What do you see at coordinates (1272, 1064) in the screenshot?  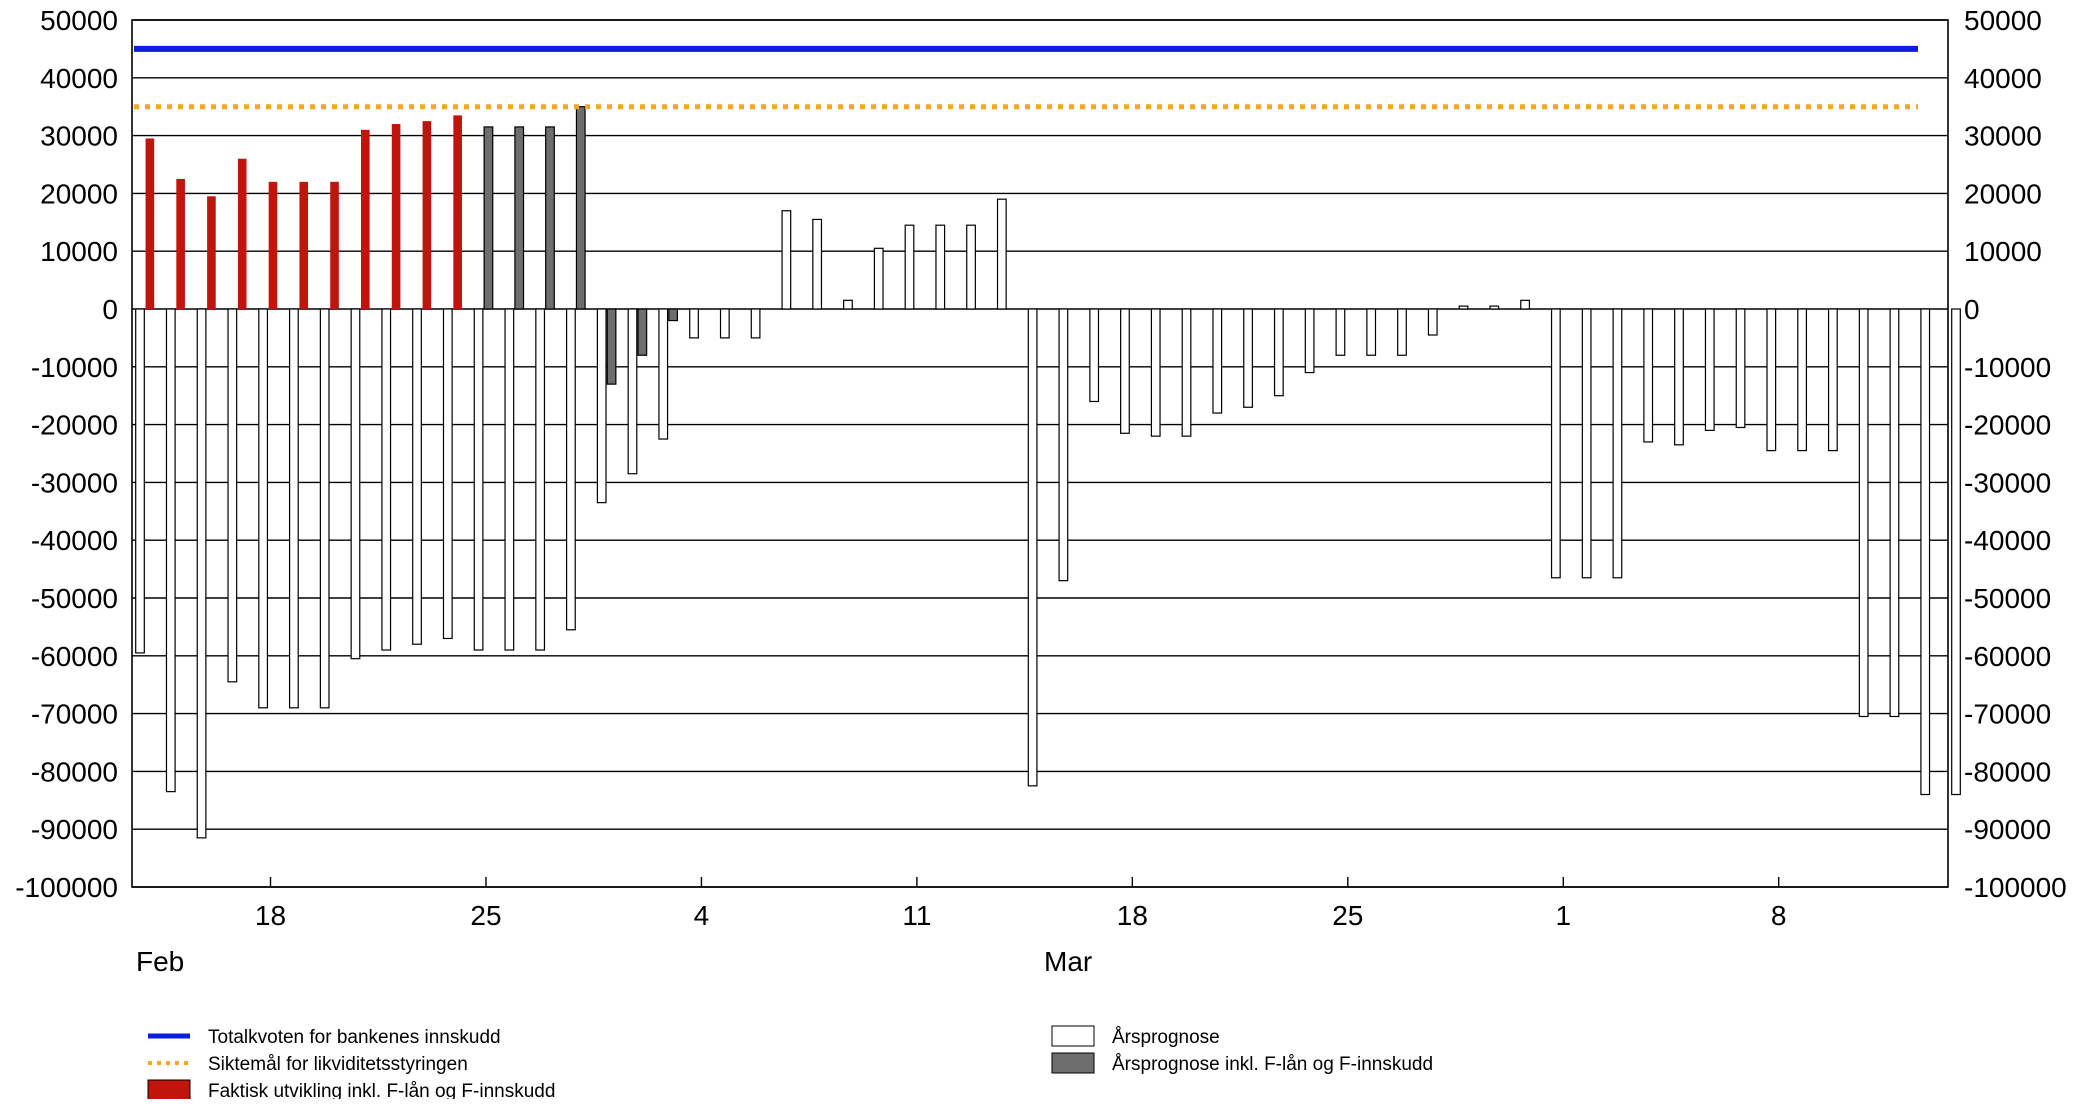 I see `legend-label: Årsprognose inkl. F-lån og F-innskudd` at bounding box center [1272, 1064].